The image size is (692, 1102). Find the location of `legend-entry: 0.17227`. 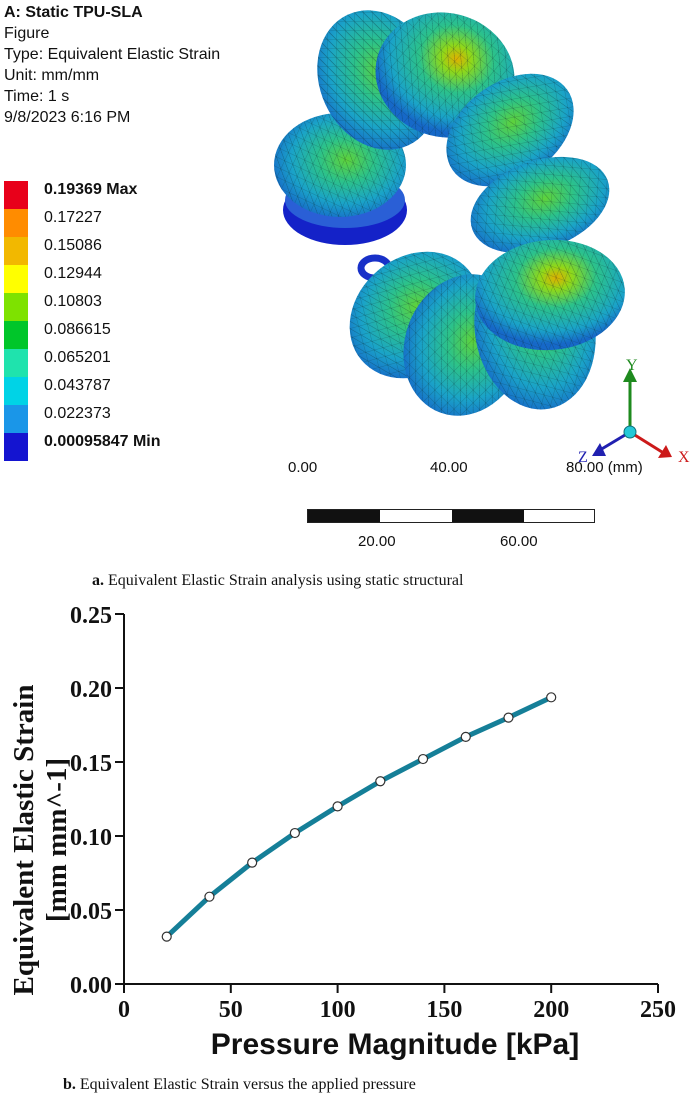

legend-entry: 0.17227 is located at coordinates (129, 223).